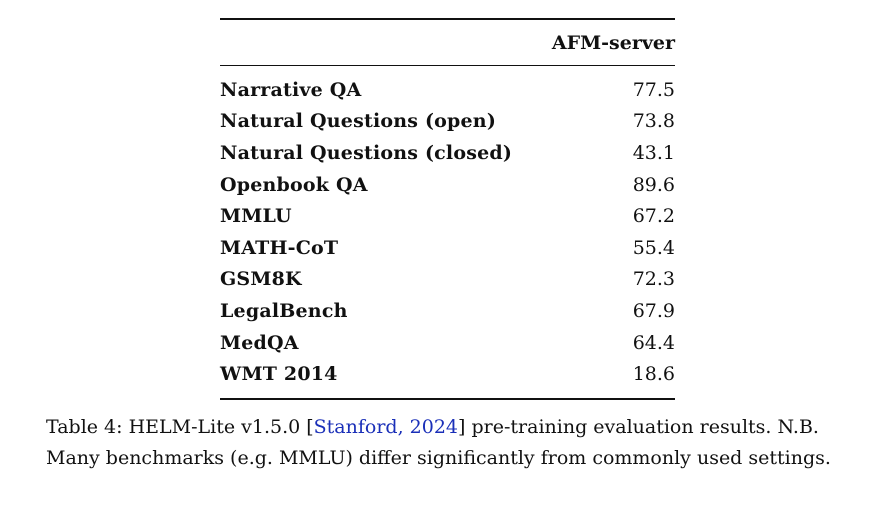 The height and width of the screenshot is (508, 884). What do you see at coordinates (447, 398) in the screenshot?
I see `table-bottom-rule` at bounding box center [447, 398].